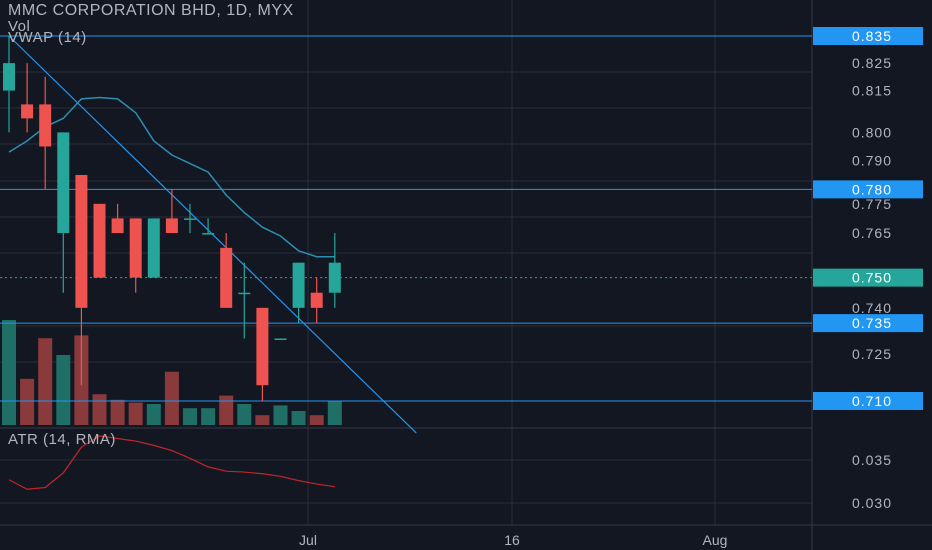 The height and width of the screenshot is (550, 932). What do you see at coordinates (715, 540) in the screenshot?
I see `time-tick-label: Aug` at bounding box center [715, 540].